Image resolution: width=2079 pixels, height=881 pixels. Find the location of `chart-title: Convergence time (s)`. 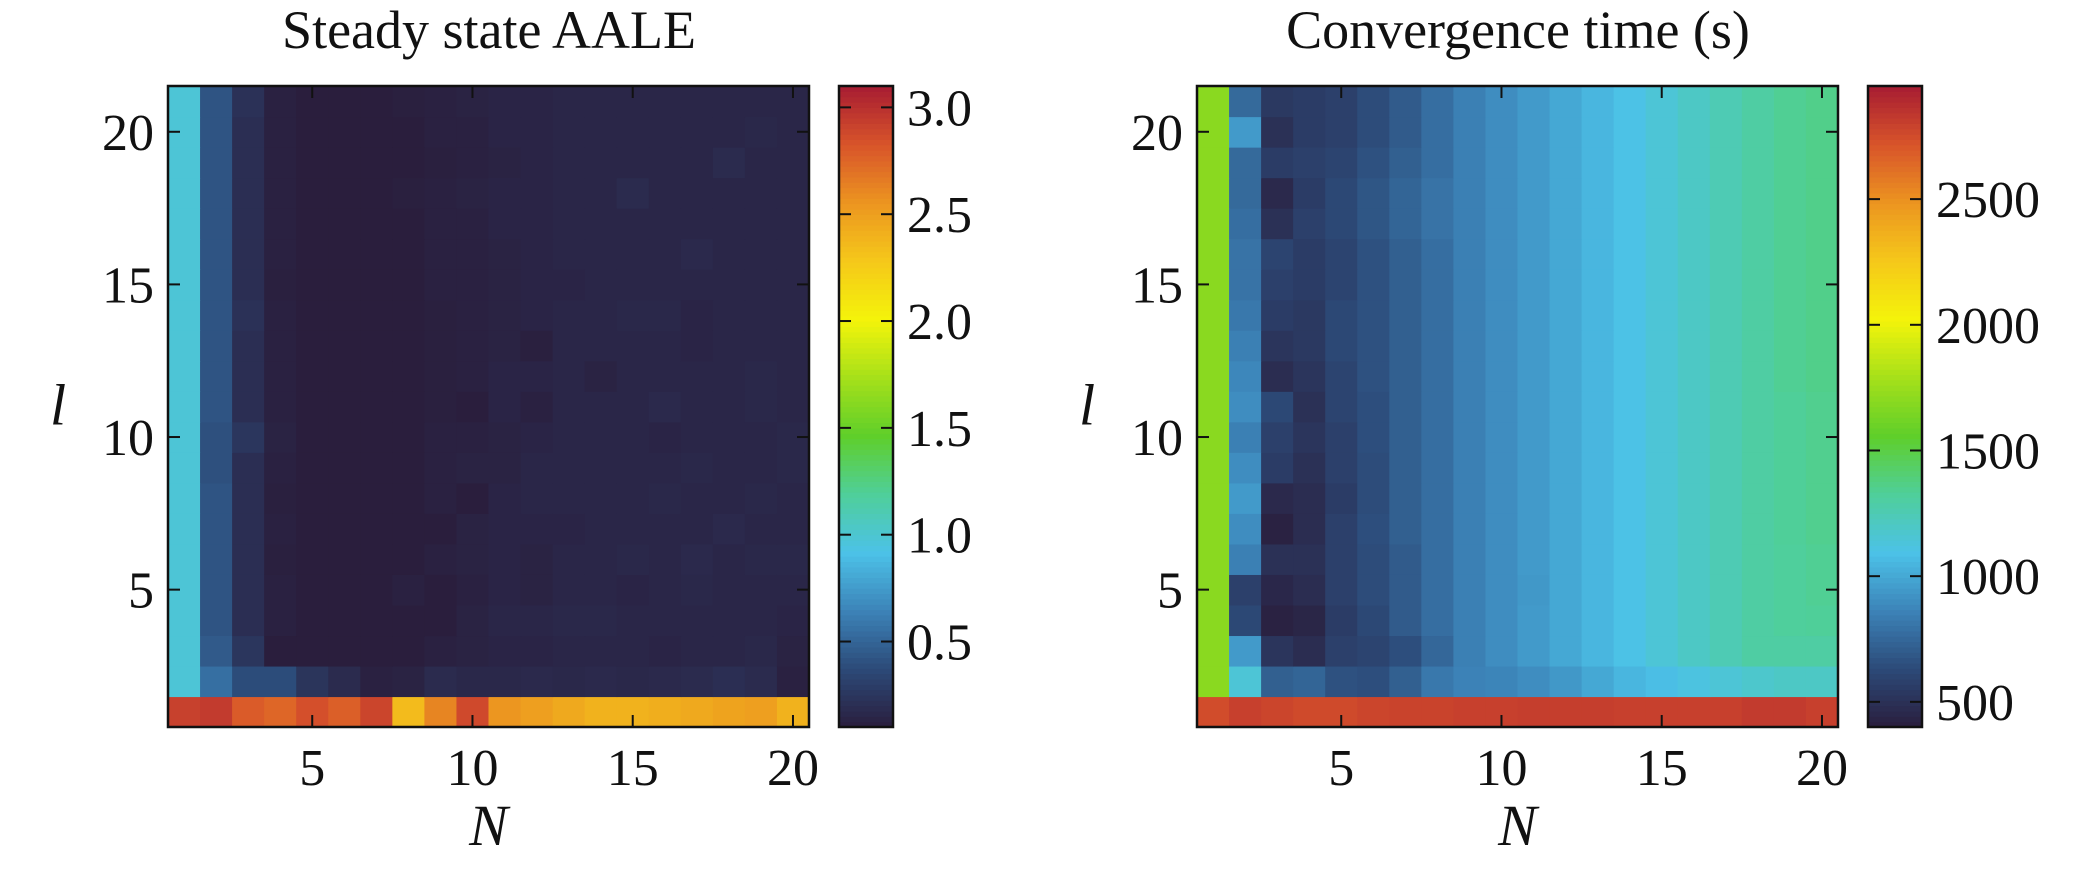

chart-title: Convergence time (s) is located at coordinates (1518, 30).